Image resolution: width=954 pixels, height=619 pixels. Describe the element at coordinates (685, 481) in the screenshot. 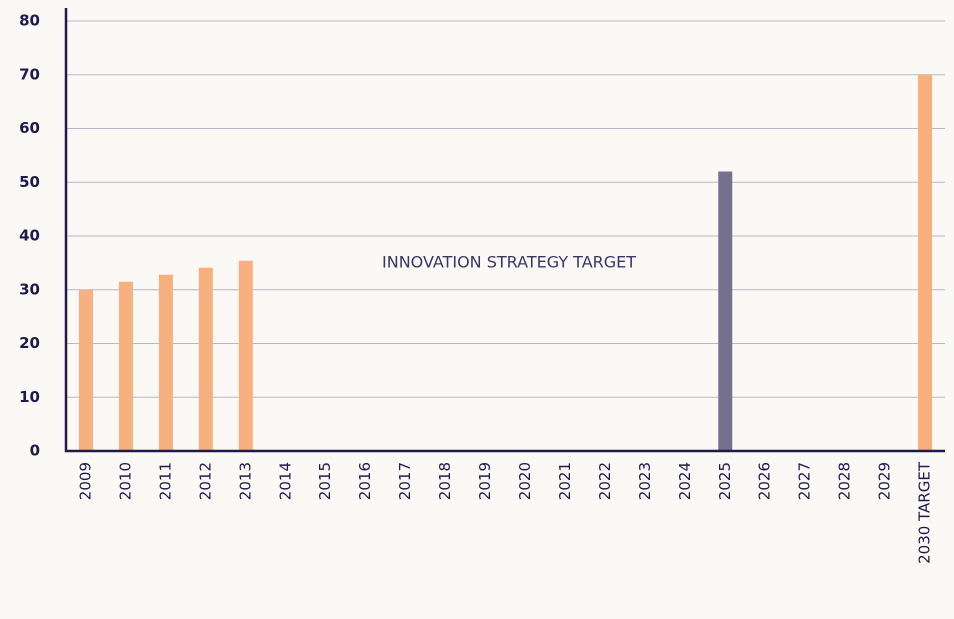

I see `x-tick-label: 2024` at that location.